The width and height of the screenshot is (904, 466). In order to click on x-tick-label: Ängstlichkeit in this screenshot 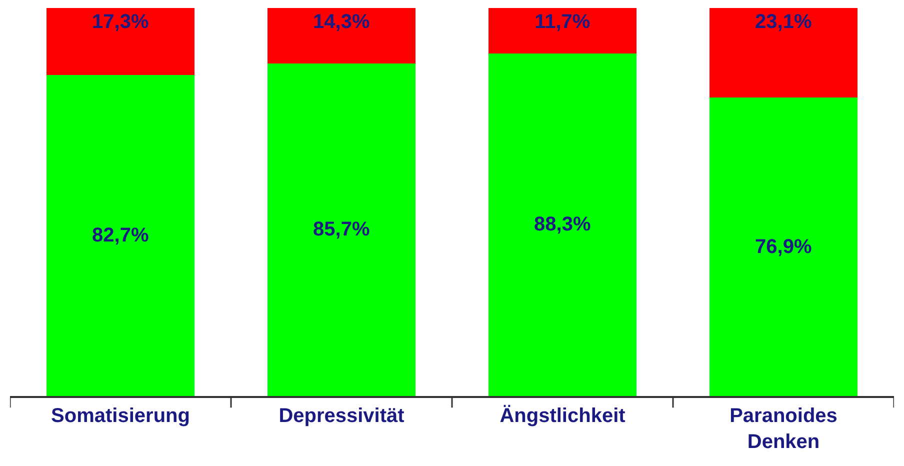, I will do `click(563, 415)`.